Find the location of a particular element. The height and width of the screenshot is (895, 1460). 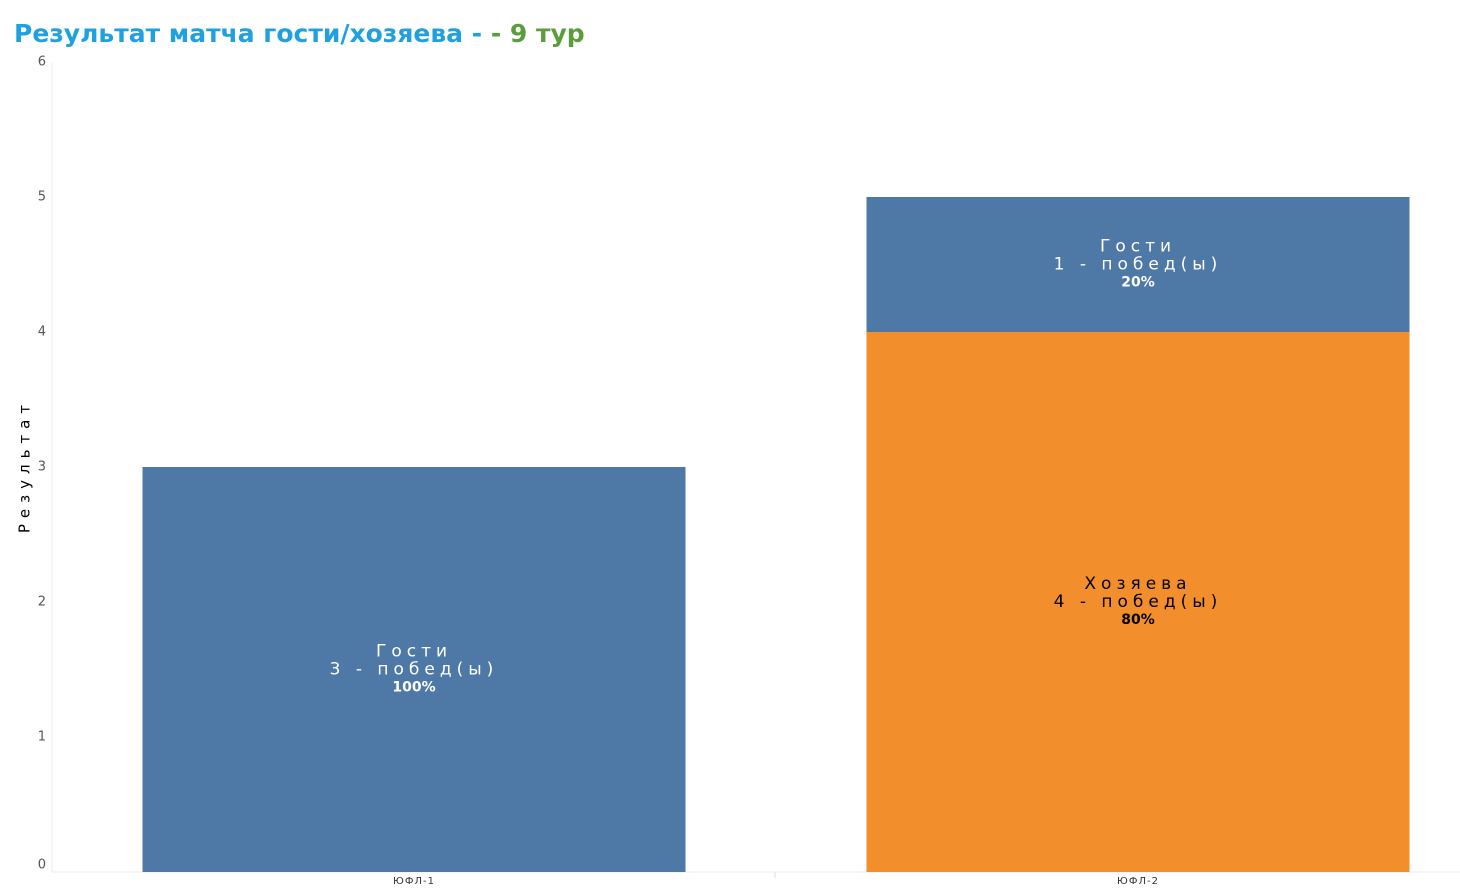

title: Результат матча гости/хозяева - is located at coordinates (252, 33).